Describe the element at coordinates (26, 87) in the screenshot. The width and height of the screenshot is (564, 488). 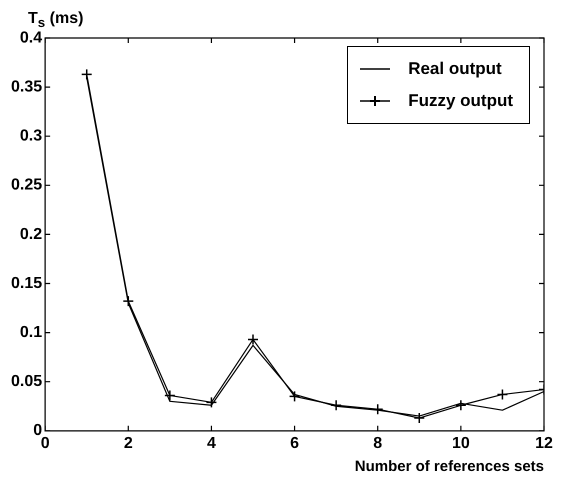
I see `y-tick-label: 0.35` at that location.